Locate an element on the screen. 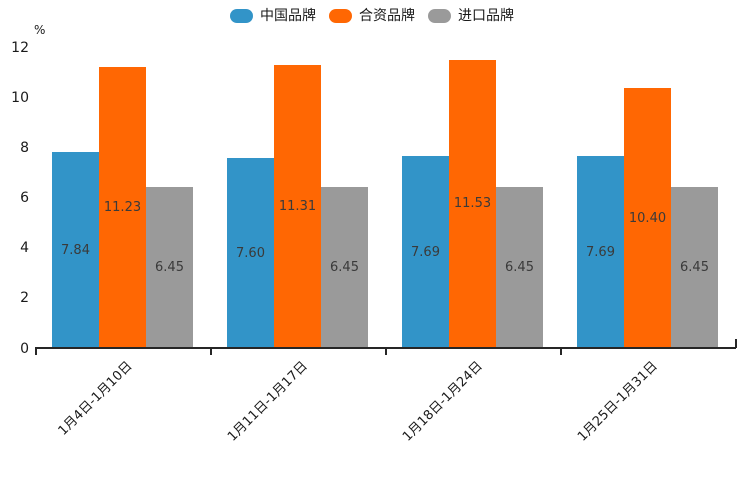  y-axis-unit-label: % is located at coordinates (40, 30).